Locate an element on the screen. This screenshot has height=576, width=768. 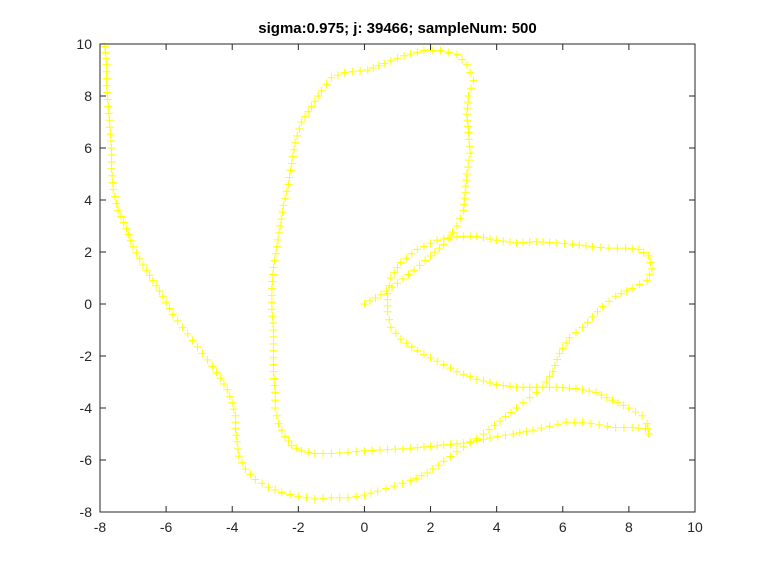
y-tick-label-1: -6 is located at coordinates (86, 460).